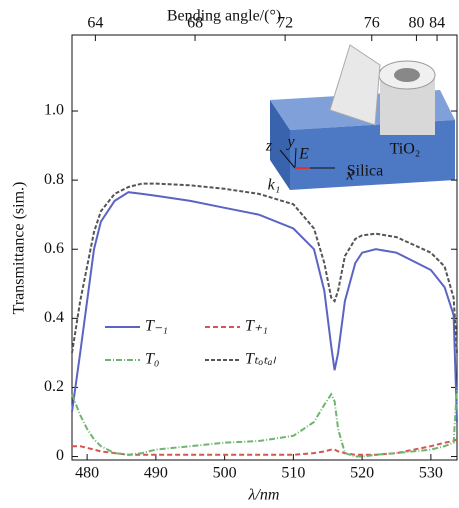  I want to click on top-tick-label: 80, so click(416, 23).